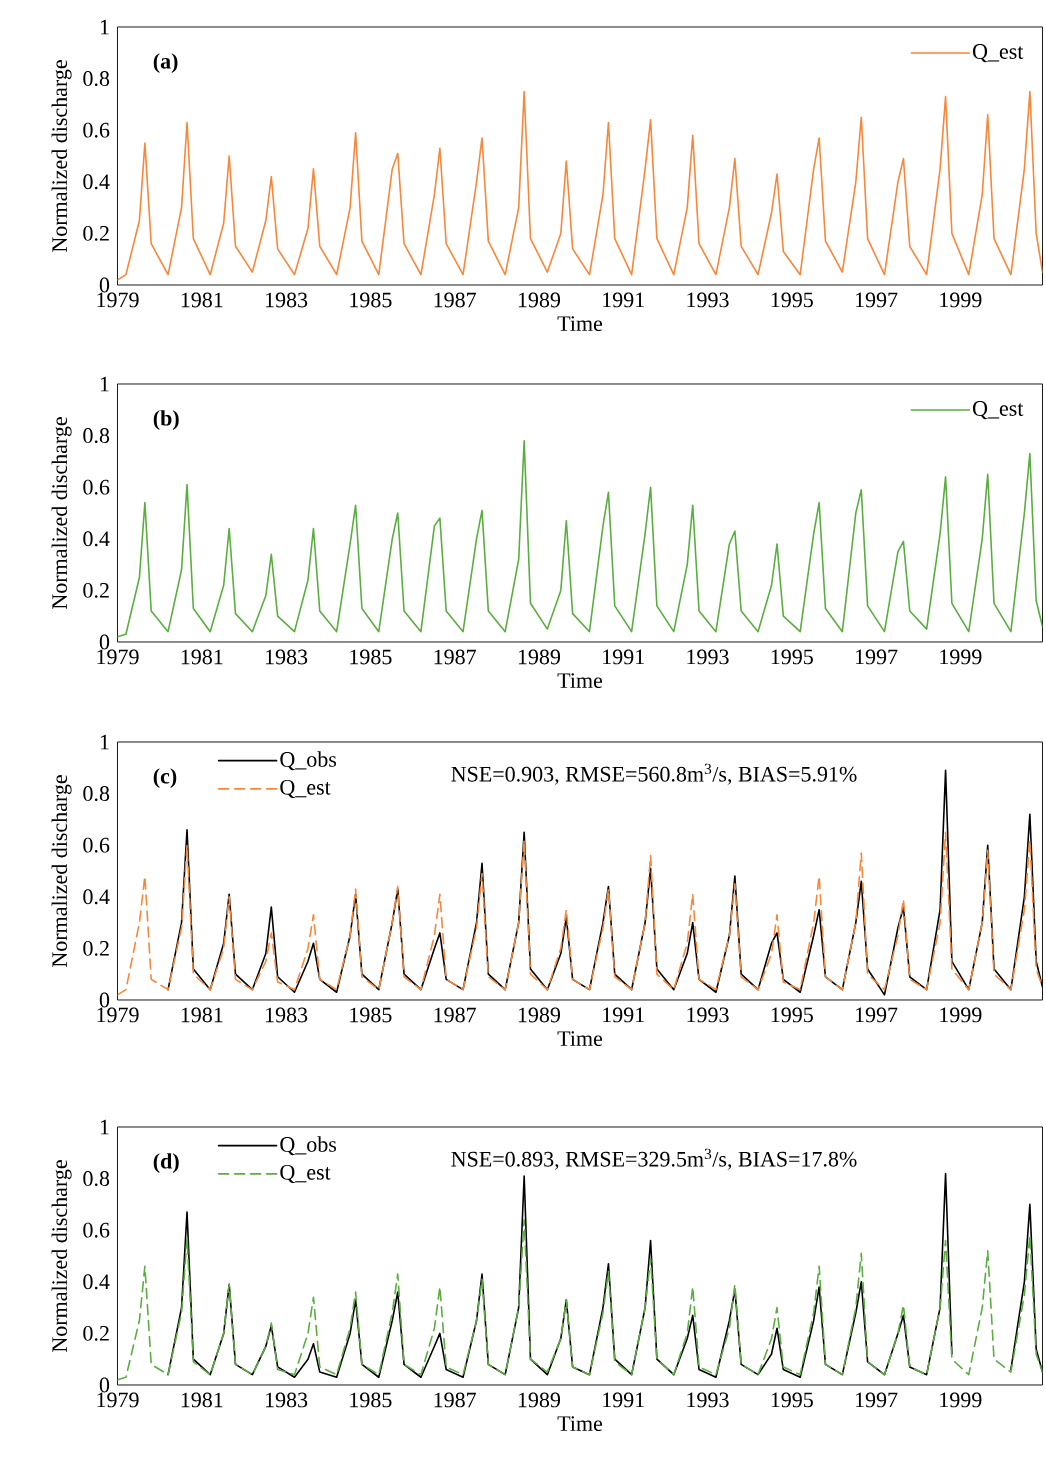  Describe the element at coordinates (165, 63) in the screenshot. I see `text: (a)` at that location.